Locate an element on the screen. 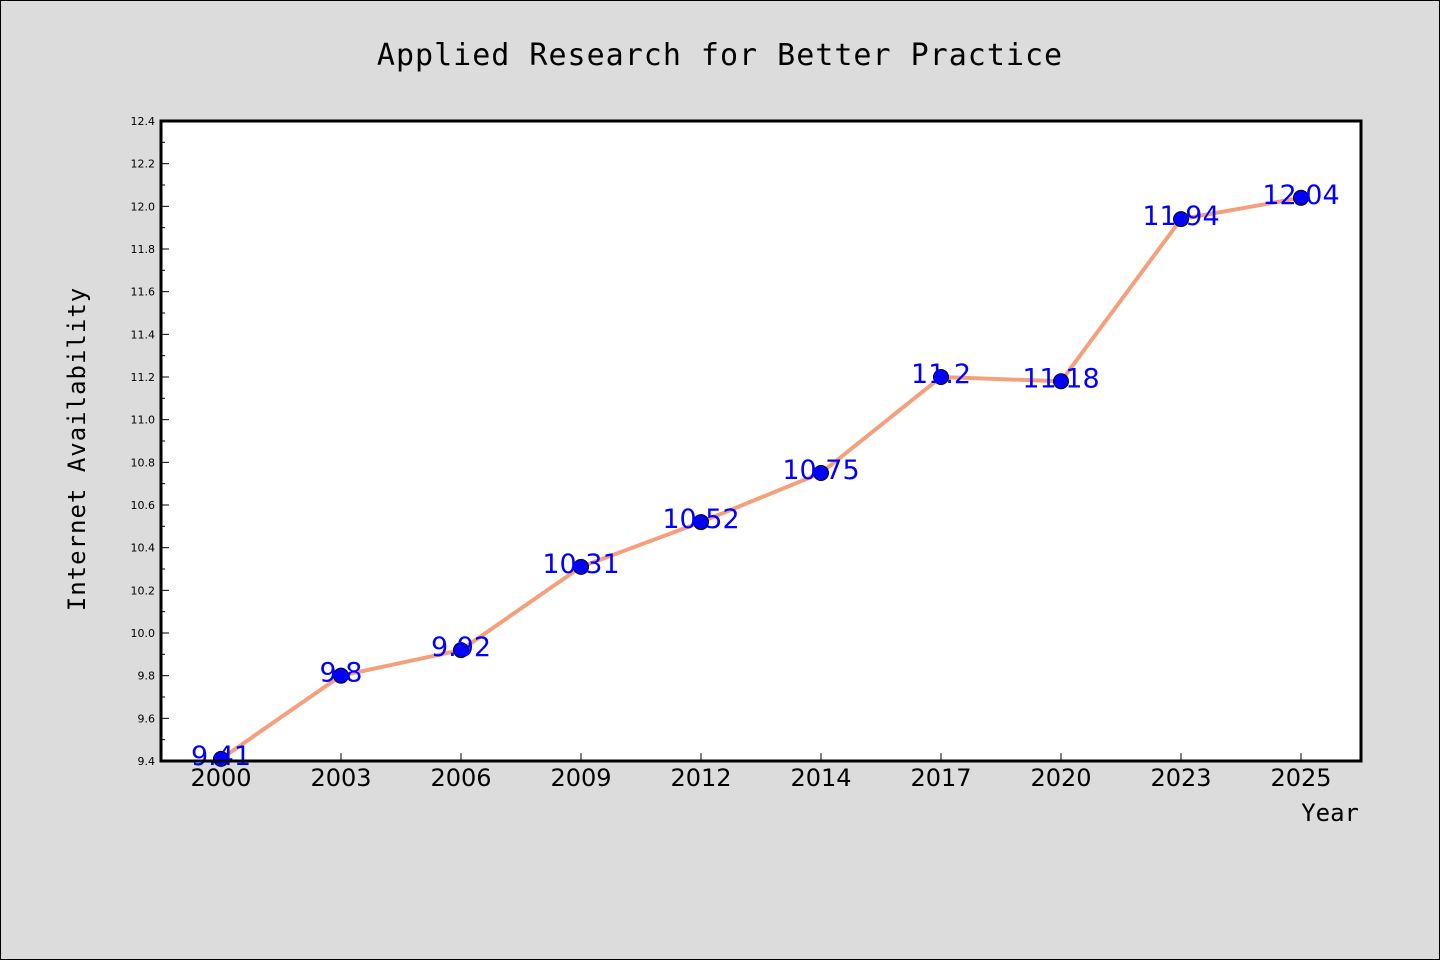 The image size is (1440, 960). data-label: 12.04 is located at coordinates (1300, 195).